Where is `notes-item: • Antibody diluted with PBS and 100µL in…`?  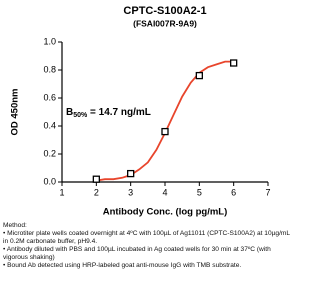
notes-item: • Antibody diluted with PBS and 100µL in… is located at coordinates (137, 253).